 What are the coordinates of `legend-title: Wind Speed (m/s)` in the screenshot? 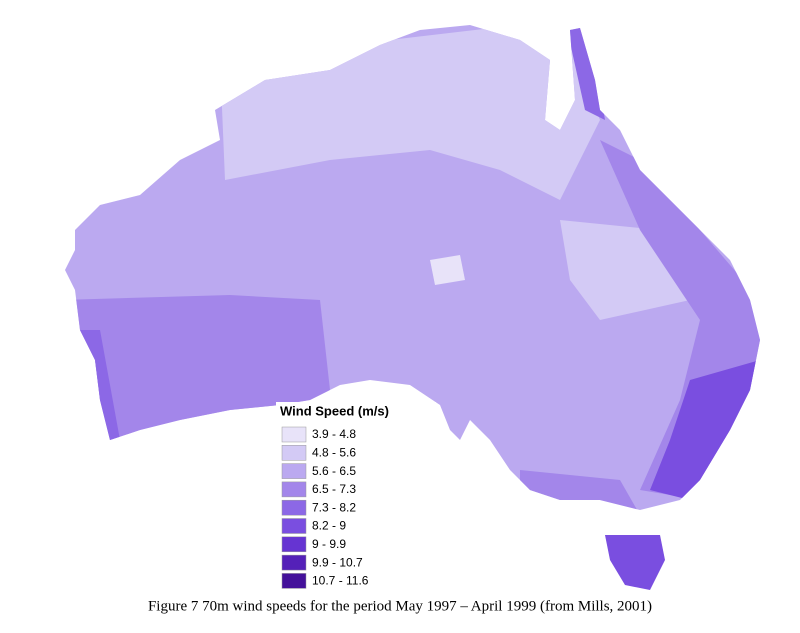 It's located at (334, 410).